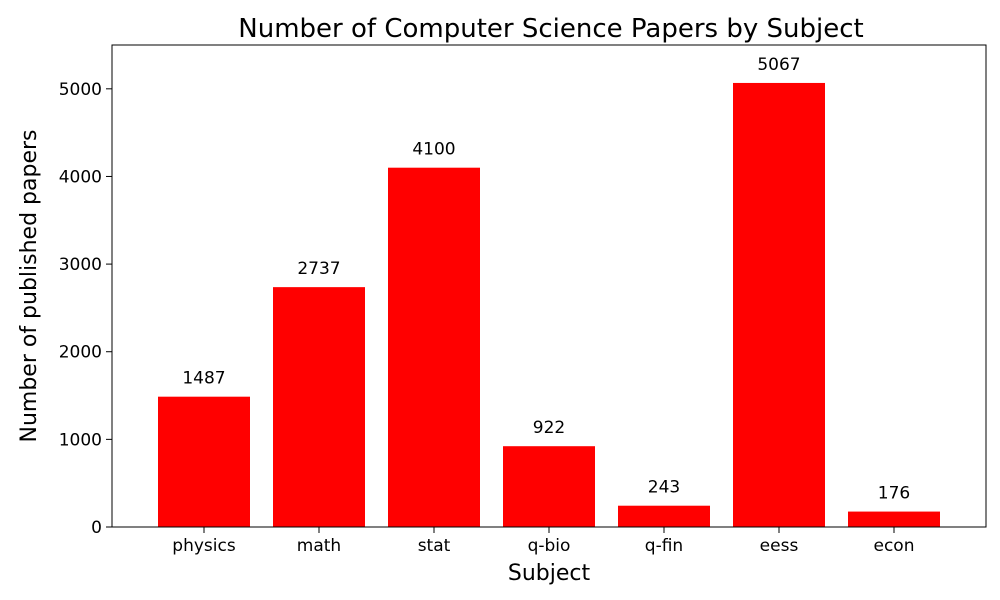 The image size is (1000, 600). Describe the element at coordinates (549, 428) in the screenshot. I see `data-label-q-bio: 922` at that location.